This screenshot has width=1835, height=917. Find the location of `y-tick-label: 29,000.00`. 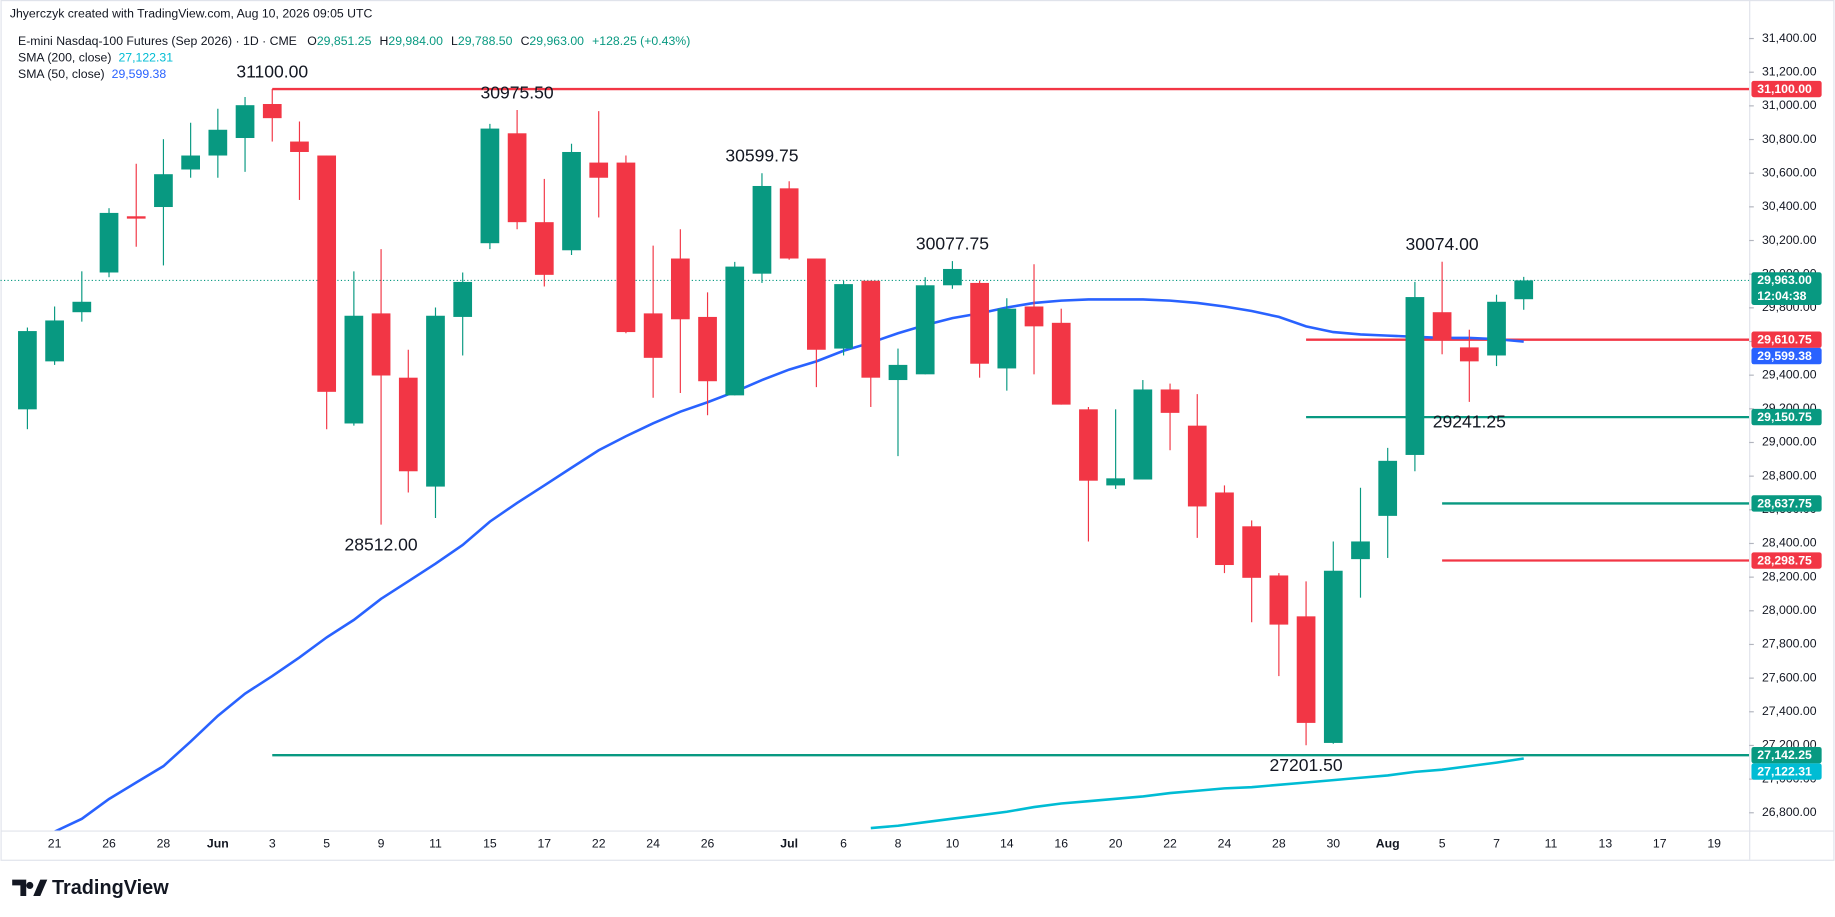

y-tick-label: 29,000.00 is located at coordinates (1789, 442).